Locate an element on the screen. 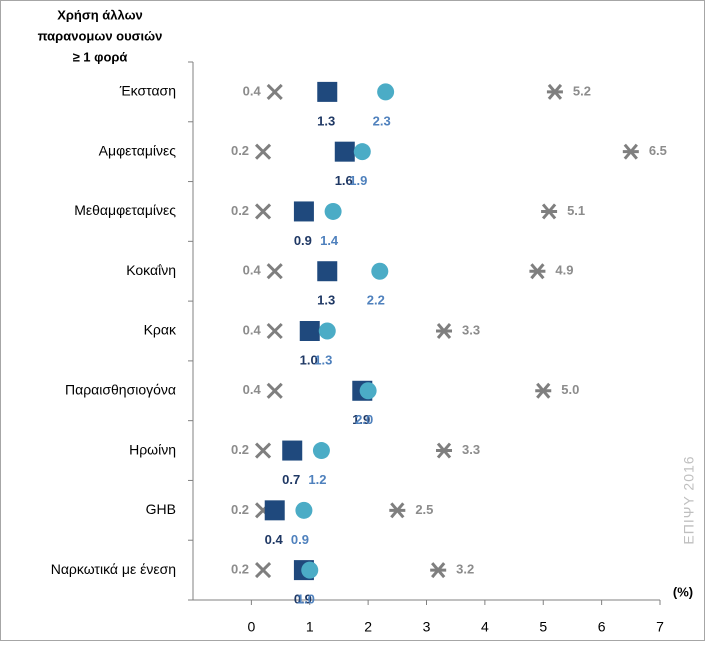 The image size is (705, 646). category-label: Κρακ is located at coordinates (160, 330).